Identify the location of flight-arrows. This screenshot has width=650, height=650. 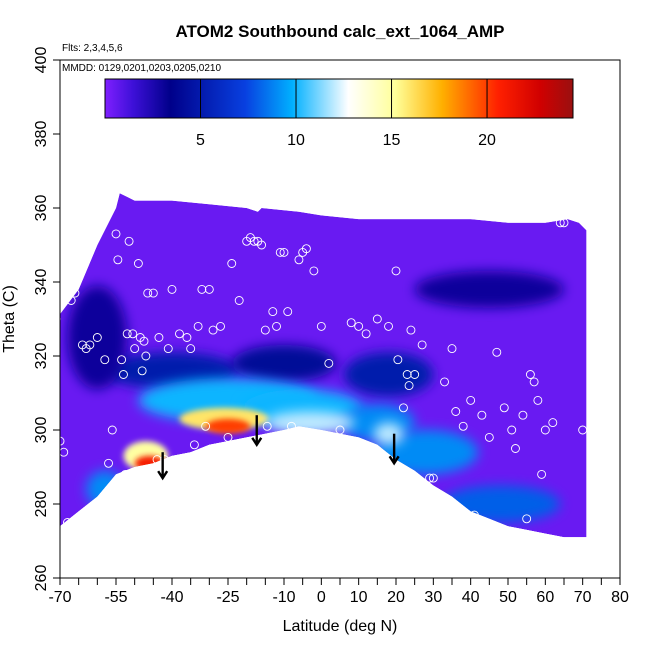
(278, 448).